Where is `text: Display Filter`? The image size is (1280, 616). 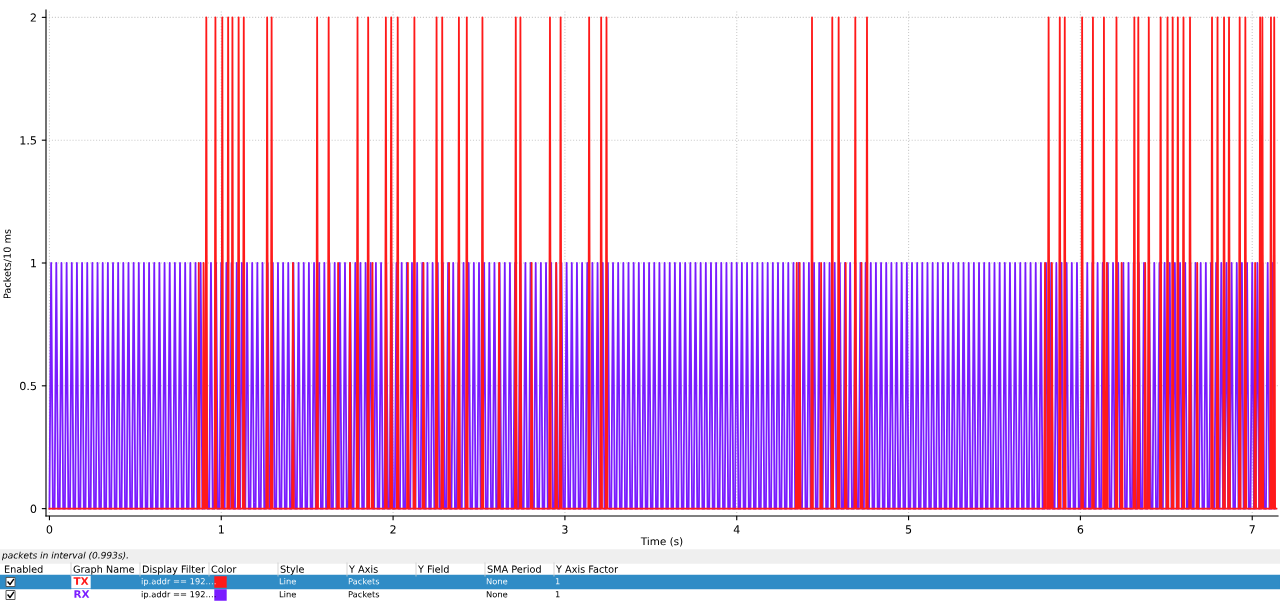
text: Display Filter is located at coordinates (174, 570).